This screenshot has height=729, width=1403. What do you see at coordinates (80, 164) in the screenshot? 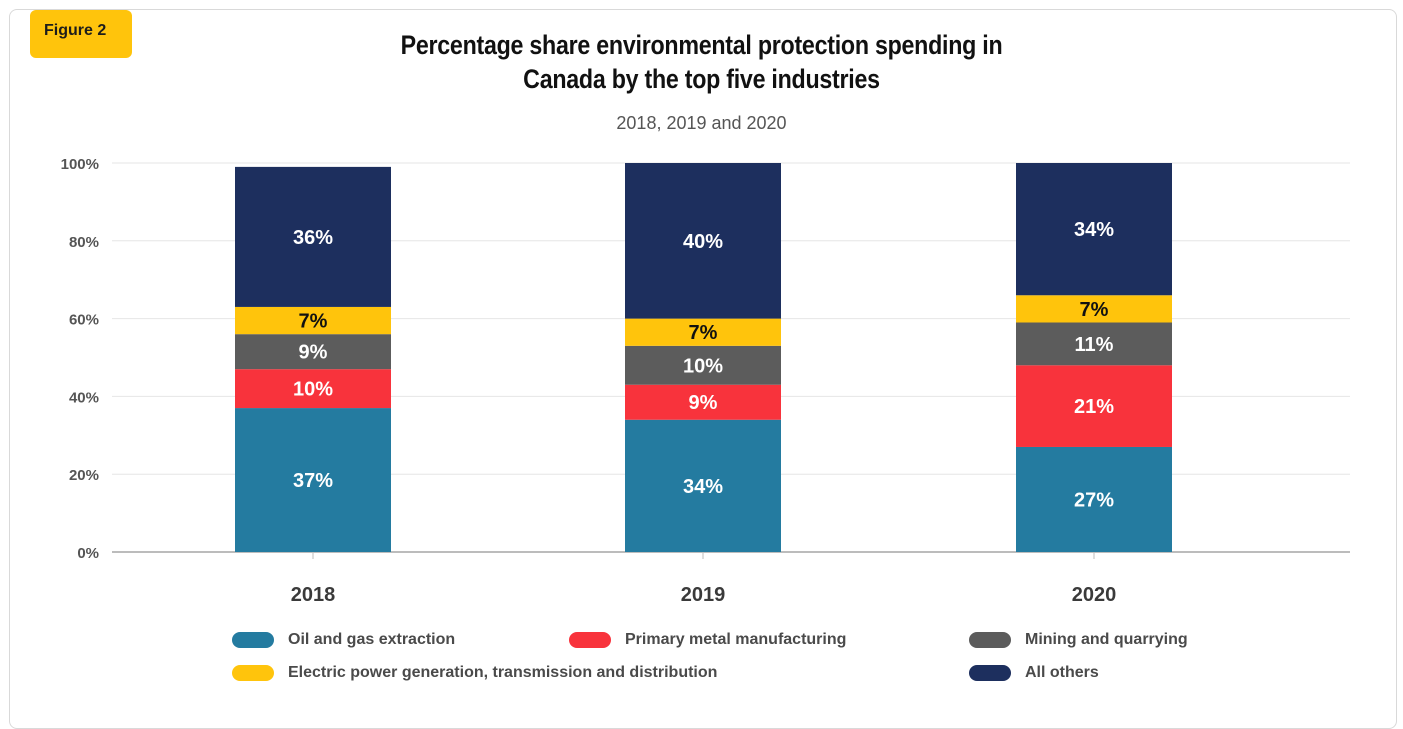
I see `y-tick-label: 100%` at bounding box center [80, 164].